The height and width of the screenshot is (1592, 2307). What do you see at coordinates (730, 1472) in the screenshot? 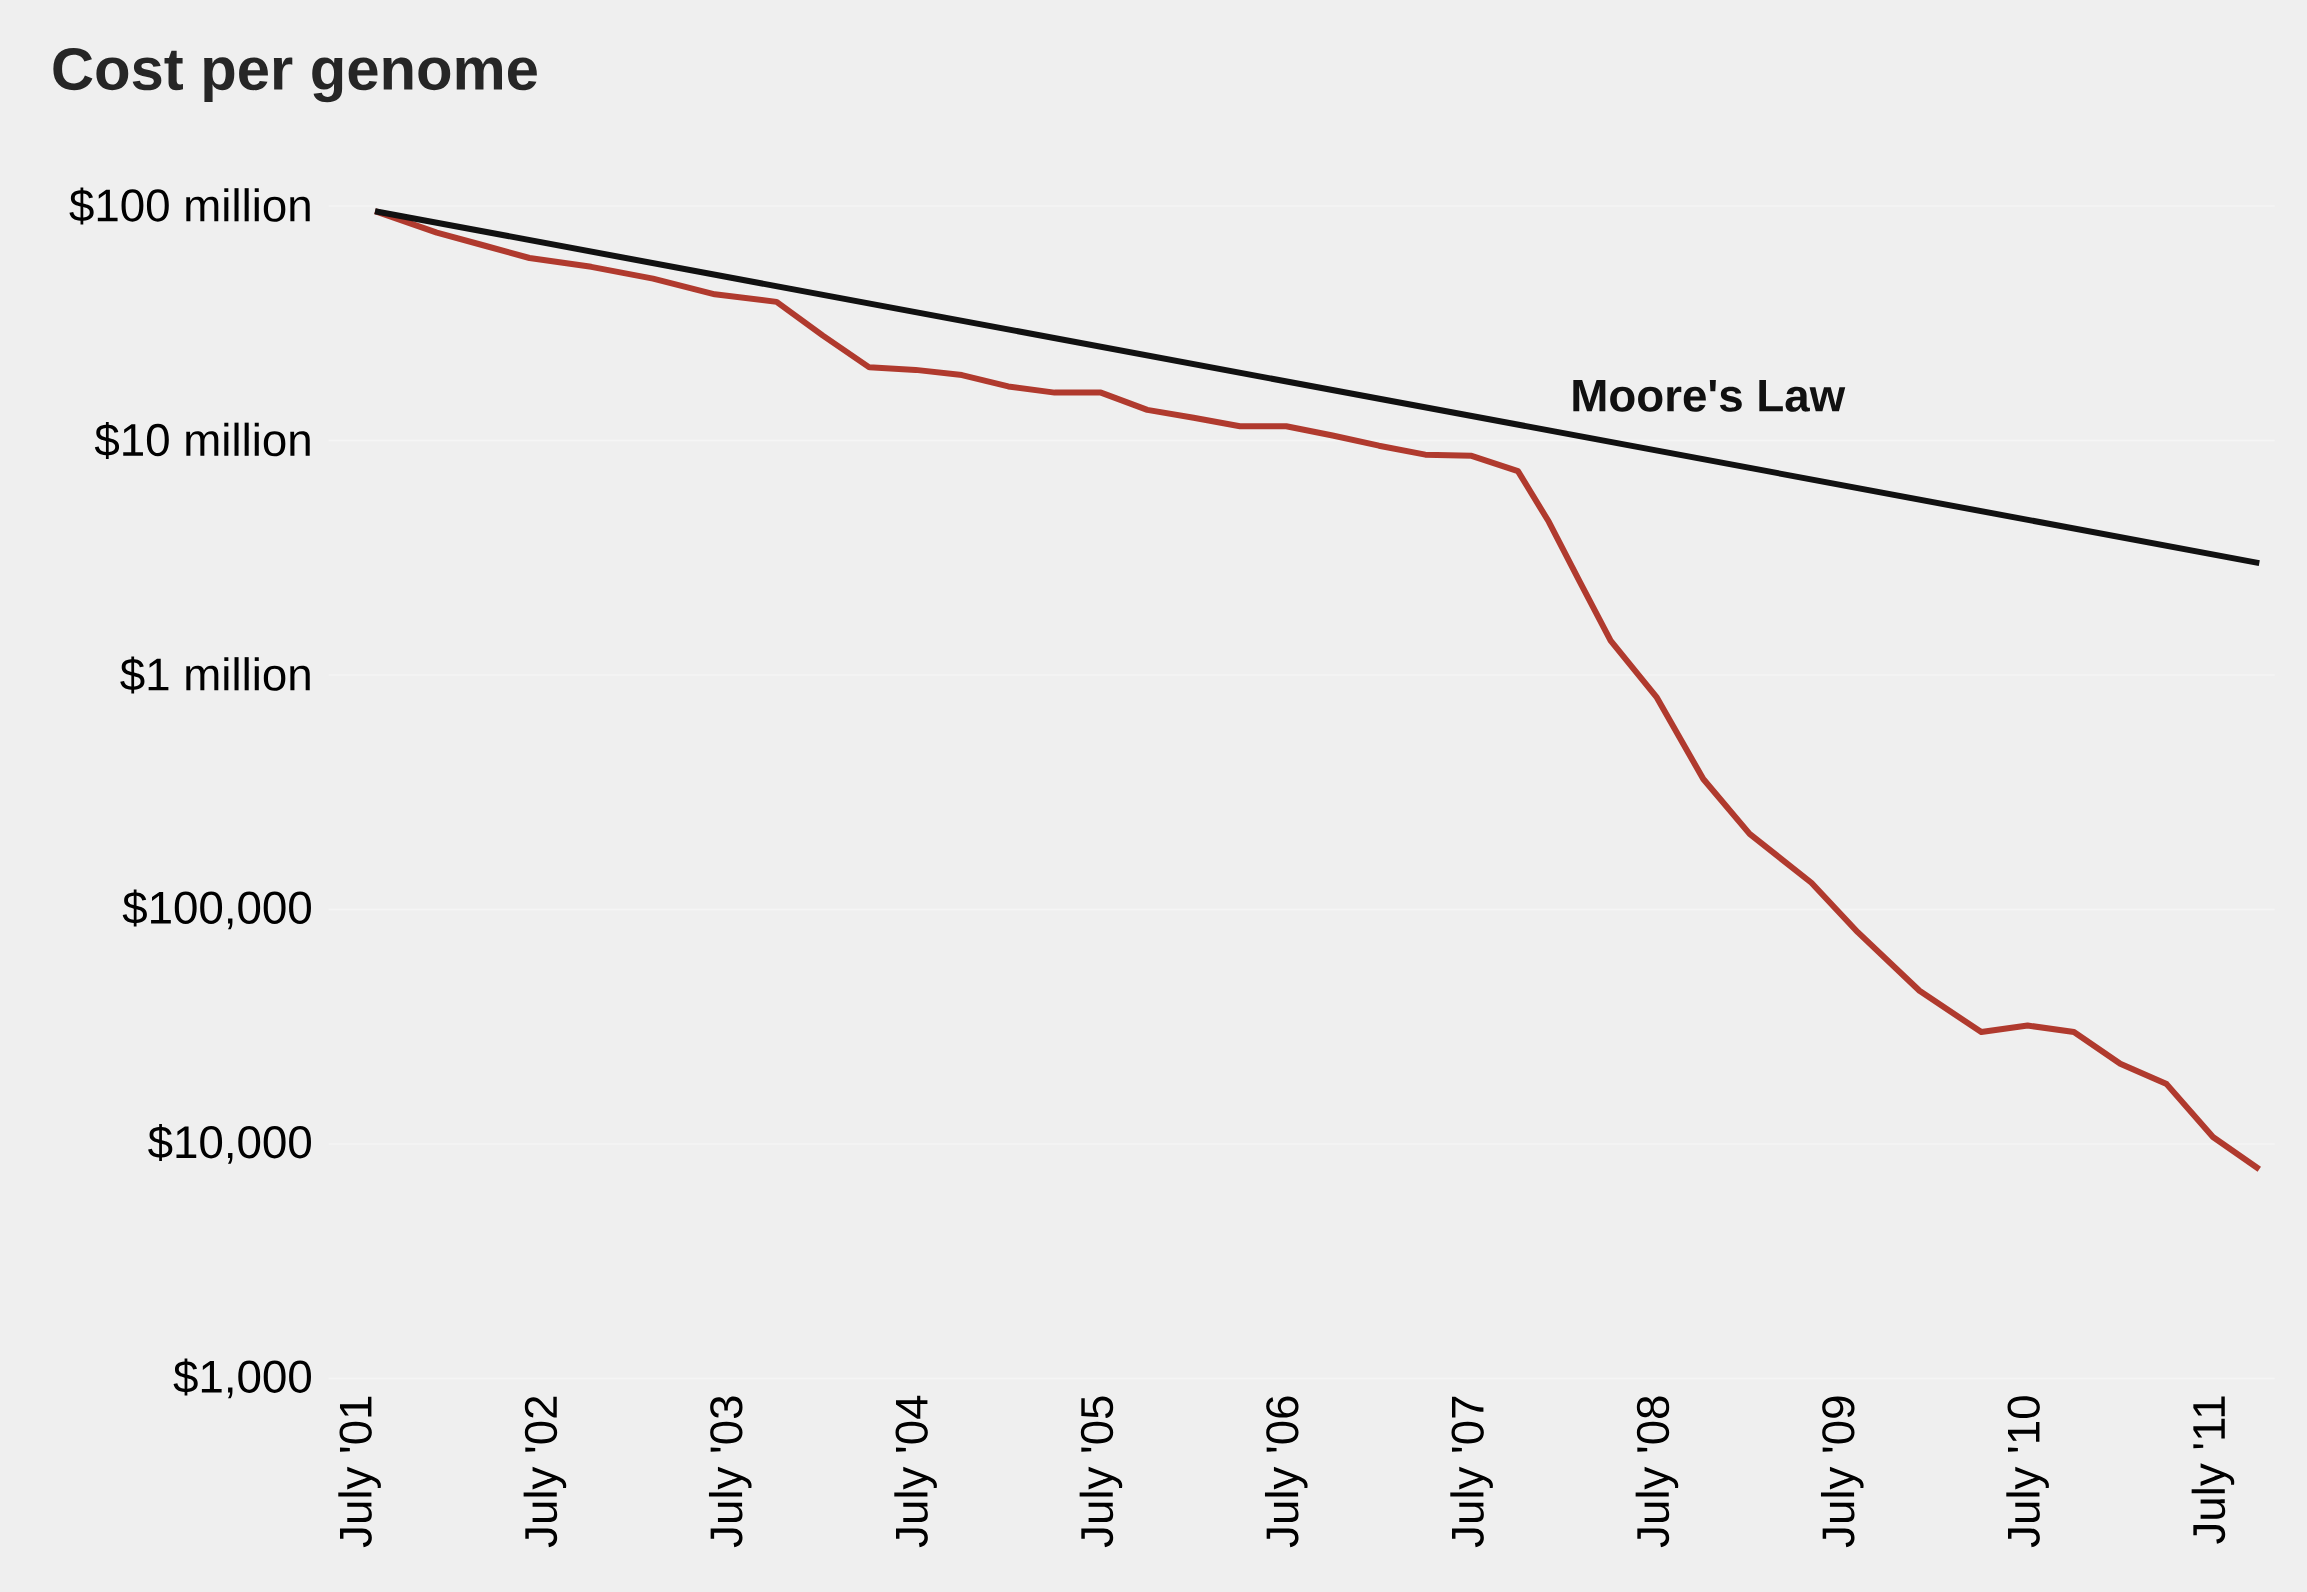
I see `x-tick-label: July '03` at bounding box center [730, 1472].